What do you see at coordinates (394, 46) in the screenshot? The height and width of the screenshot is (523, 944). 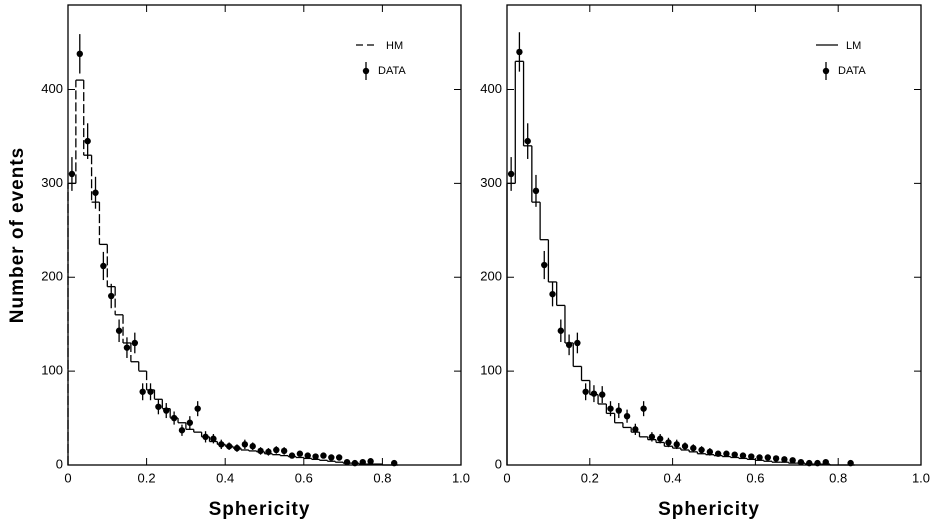 I see `legend-label: HM` at bounding box center [394, 46].